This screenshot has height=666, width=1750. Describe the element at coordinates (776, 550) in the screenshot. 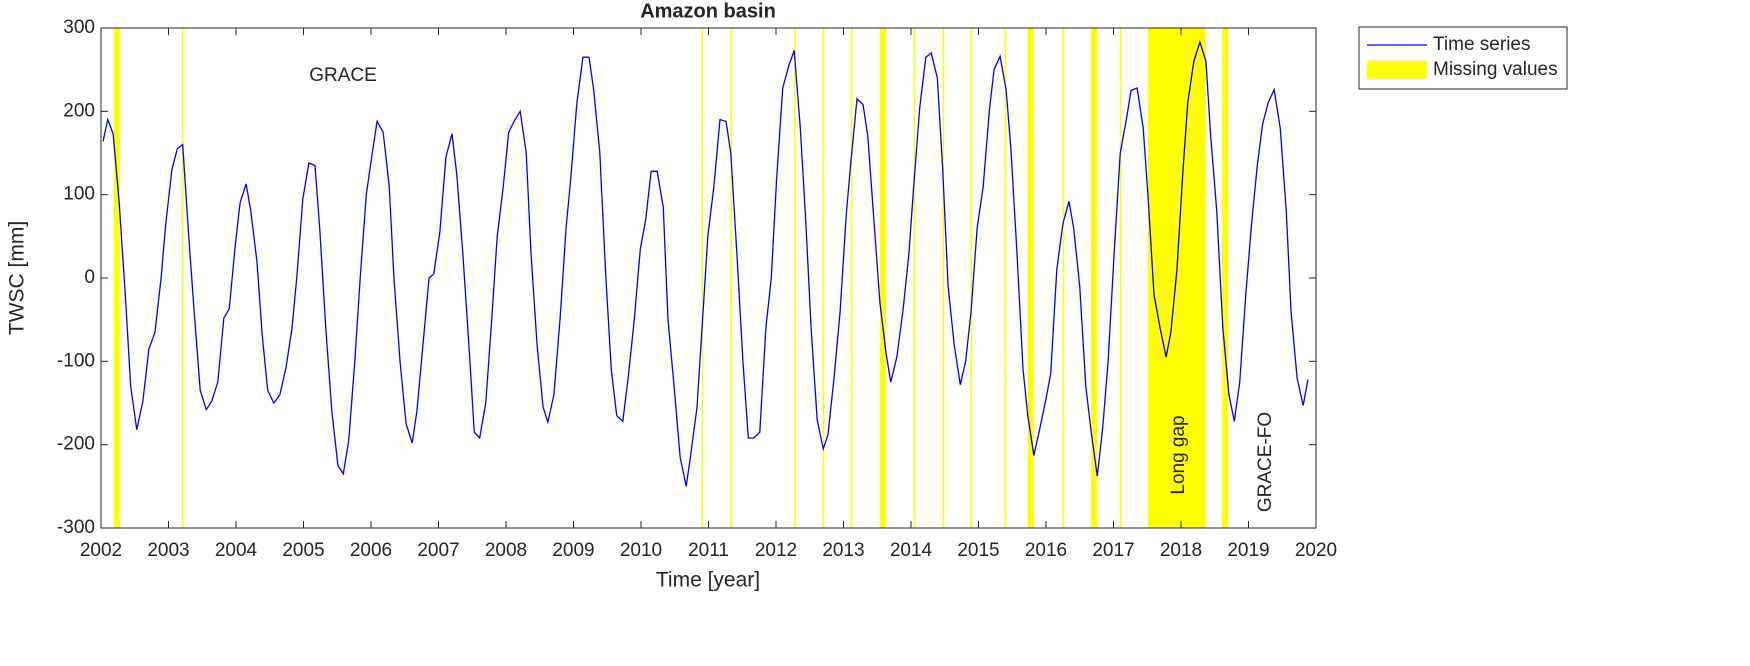

I see `x-tick-label: 2012` at that location.